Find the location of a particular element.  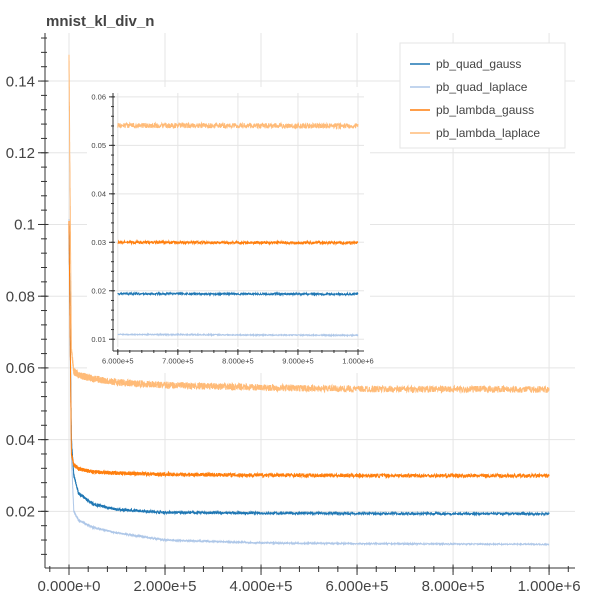

chart-title: mnist_kl_div_n is located at coordinates (100, 21).